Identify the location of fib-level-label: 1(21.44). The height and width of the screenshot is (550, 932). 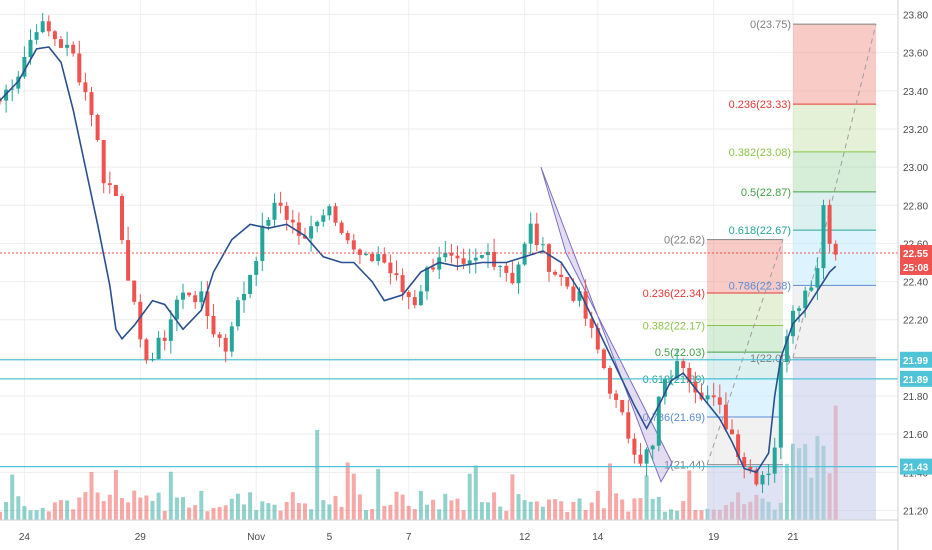
(684, 466).